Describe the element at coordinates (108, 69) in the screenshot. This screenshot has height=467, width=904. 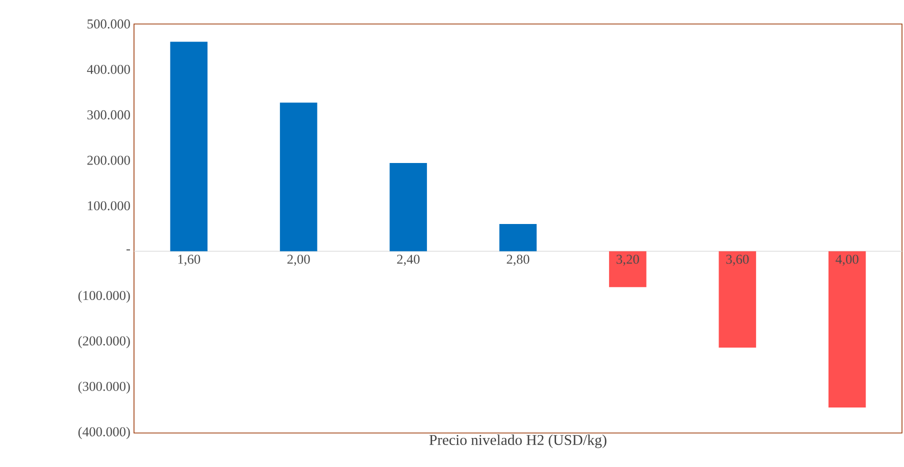
I see `y-tick-label: 400.000` at that location.